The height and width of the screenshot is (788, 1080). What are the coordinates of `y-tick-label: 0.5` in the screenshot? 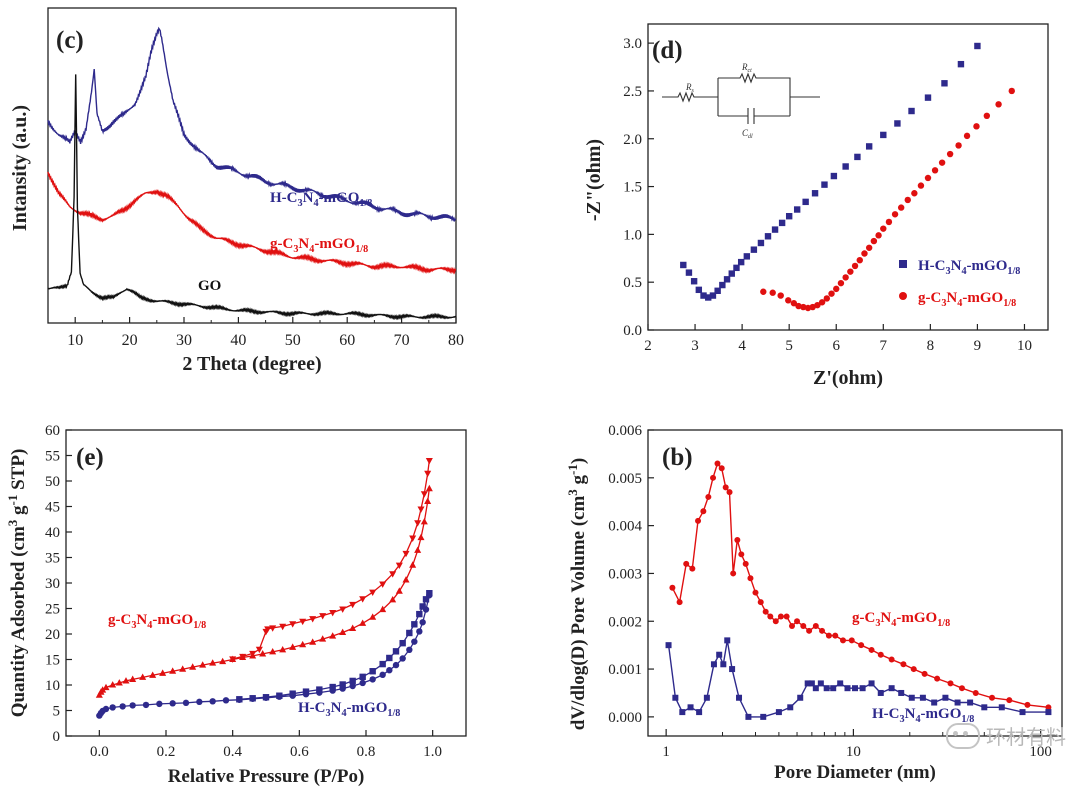 It's located at (632, 283).